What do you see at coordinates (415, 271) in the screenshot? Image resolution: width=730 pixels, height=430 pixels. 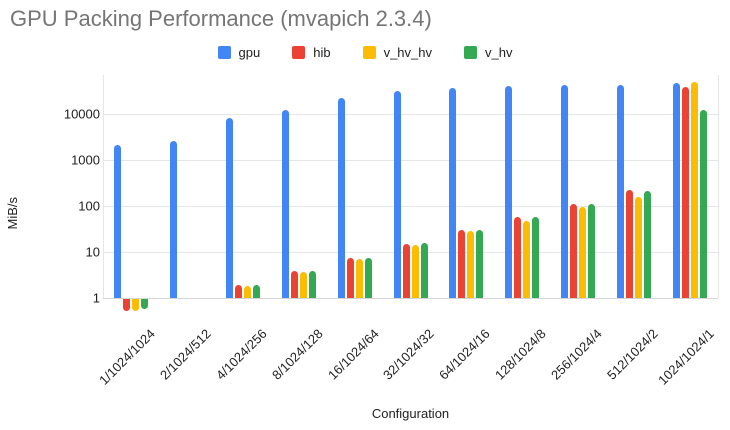 I see `bar-v_hv_hv-32/1024/32` at bounding box center [415, 271].